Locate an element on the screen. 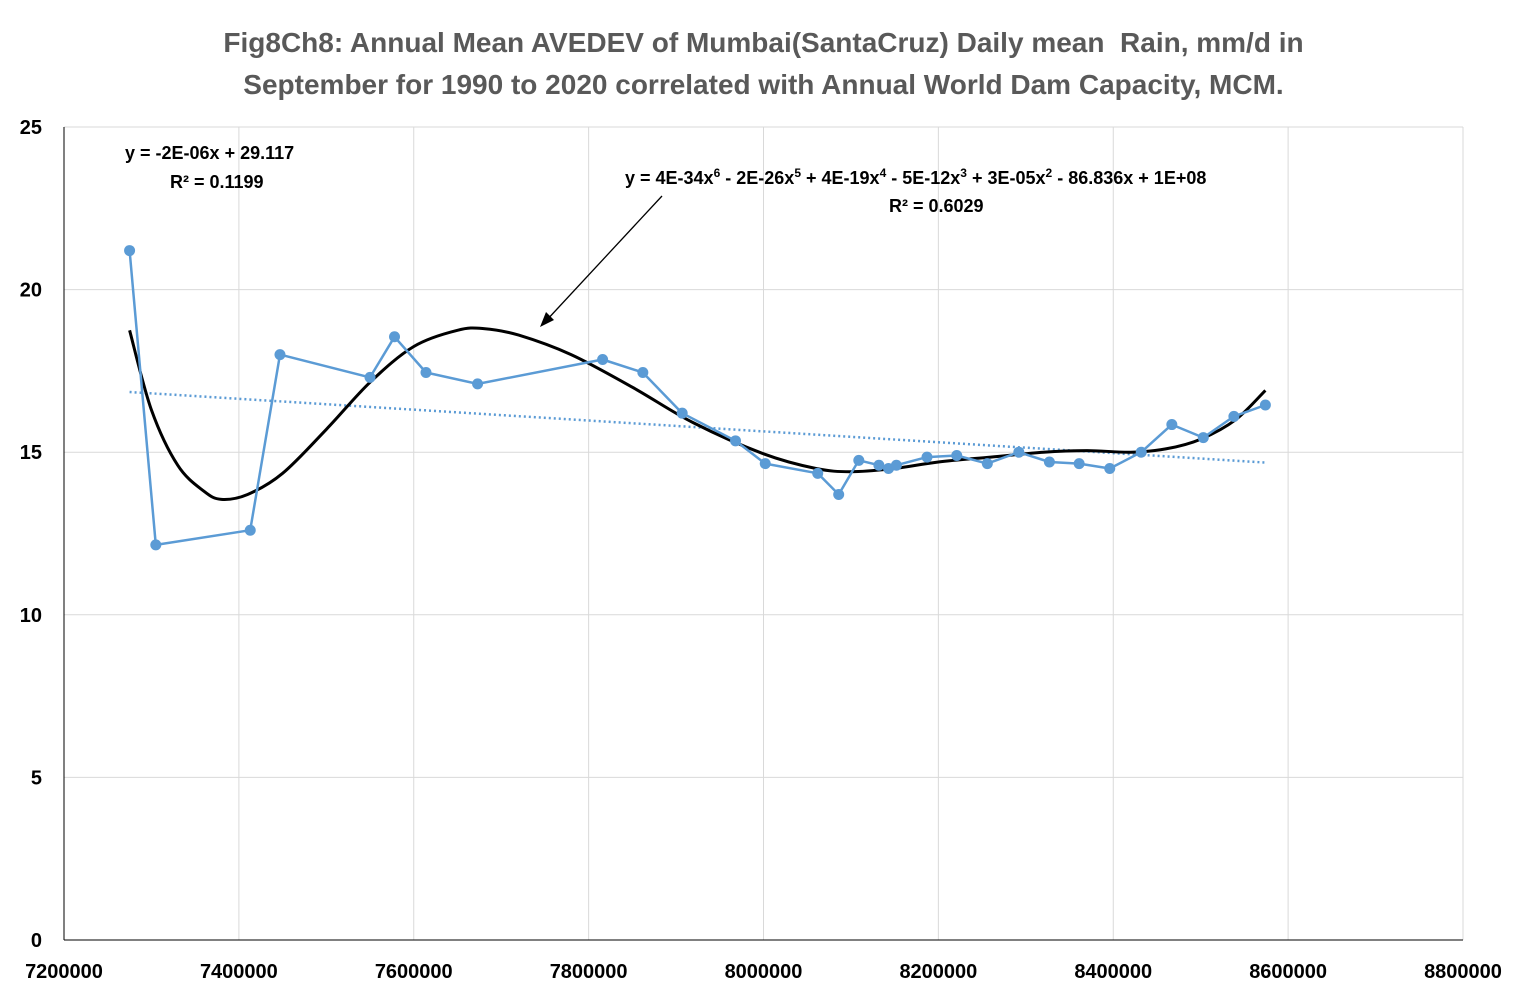  annotation-arrow is located at coordinates (603, 259).